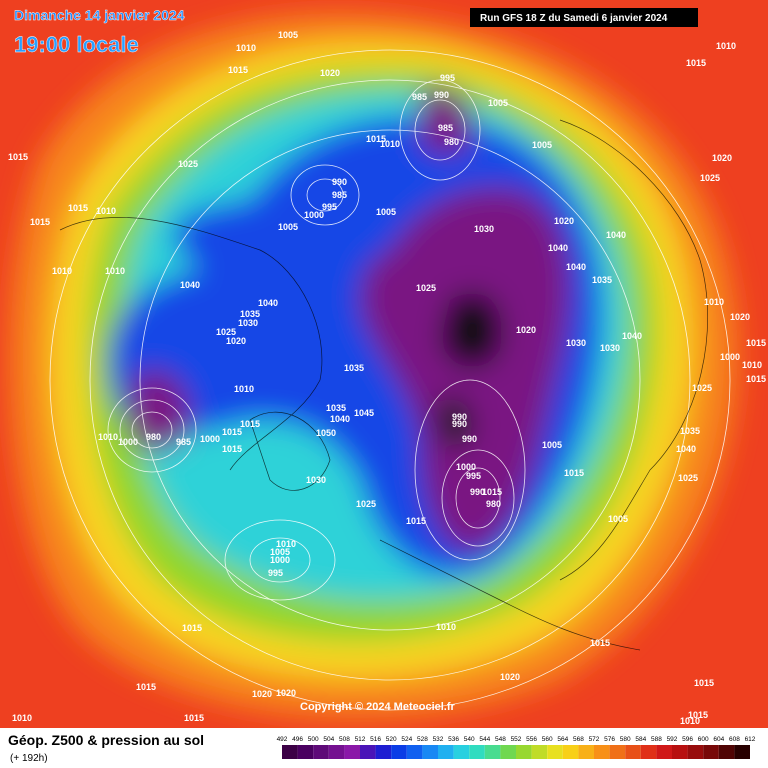 The width and height of the screenshot is (768, 768). What do you see at coordinates (422, 739) in the screenshot?
I see `colorbar-label: 528` at bounding box center [422, 739].